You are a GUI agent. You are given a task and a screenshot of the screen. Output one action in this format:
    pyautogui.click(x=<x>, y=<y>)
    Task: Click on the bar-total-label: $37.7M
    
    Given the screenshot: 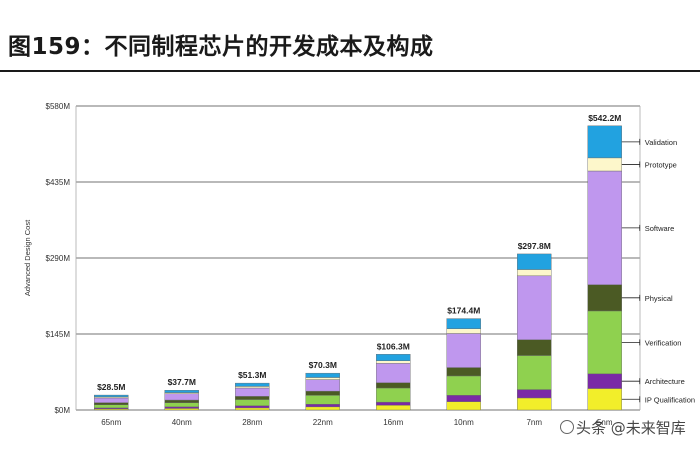 What is the action you would take?
    pyautogui.click(x=182, y=382)
    